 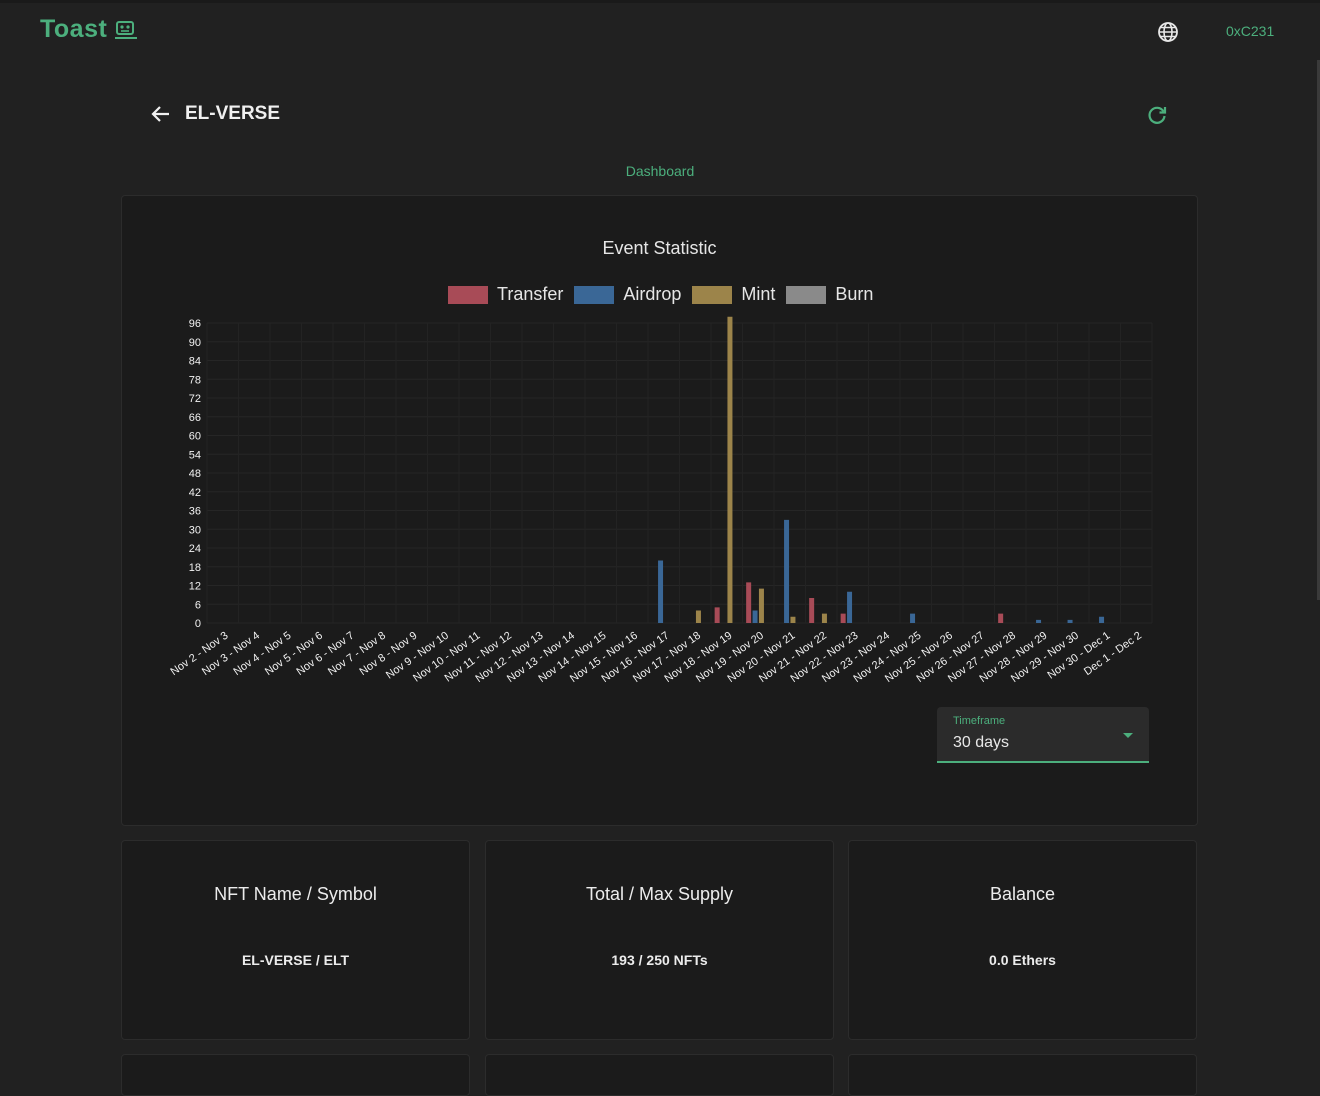 What do you see at coordinates (659, 894) in the screenshot?
I see `supply-title: Total / Max Supply` at bounding box center [659, 894].